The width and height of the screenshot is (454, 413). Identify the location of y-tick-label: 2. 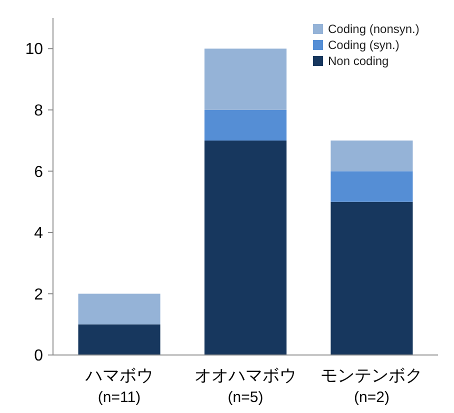
(39, 295).